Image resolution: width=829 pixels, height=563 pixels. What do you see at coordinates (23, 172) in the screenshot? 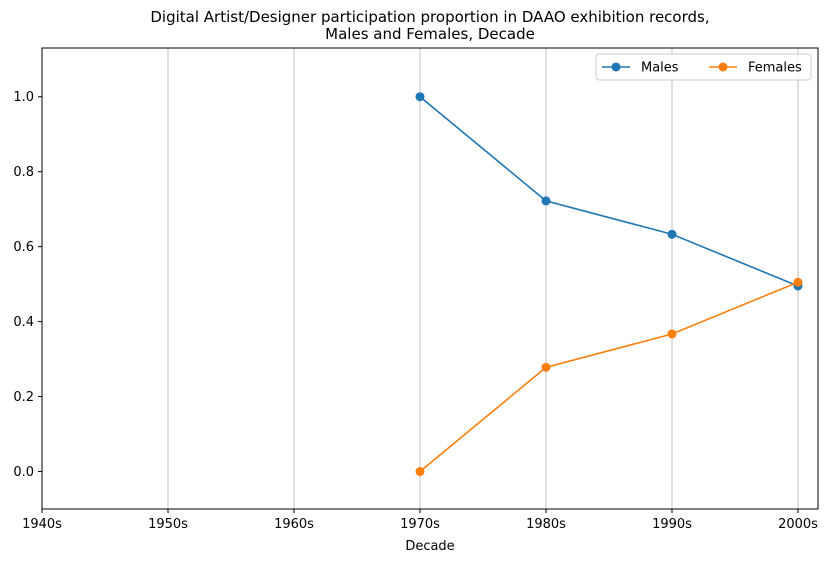
I see `y-tick-label: 0.8` at bounding box center [23, 172].